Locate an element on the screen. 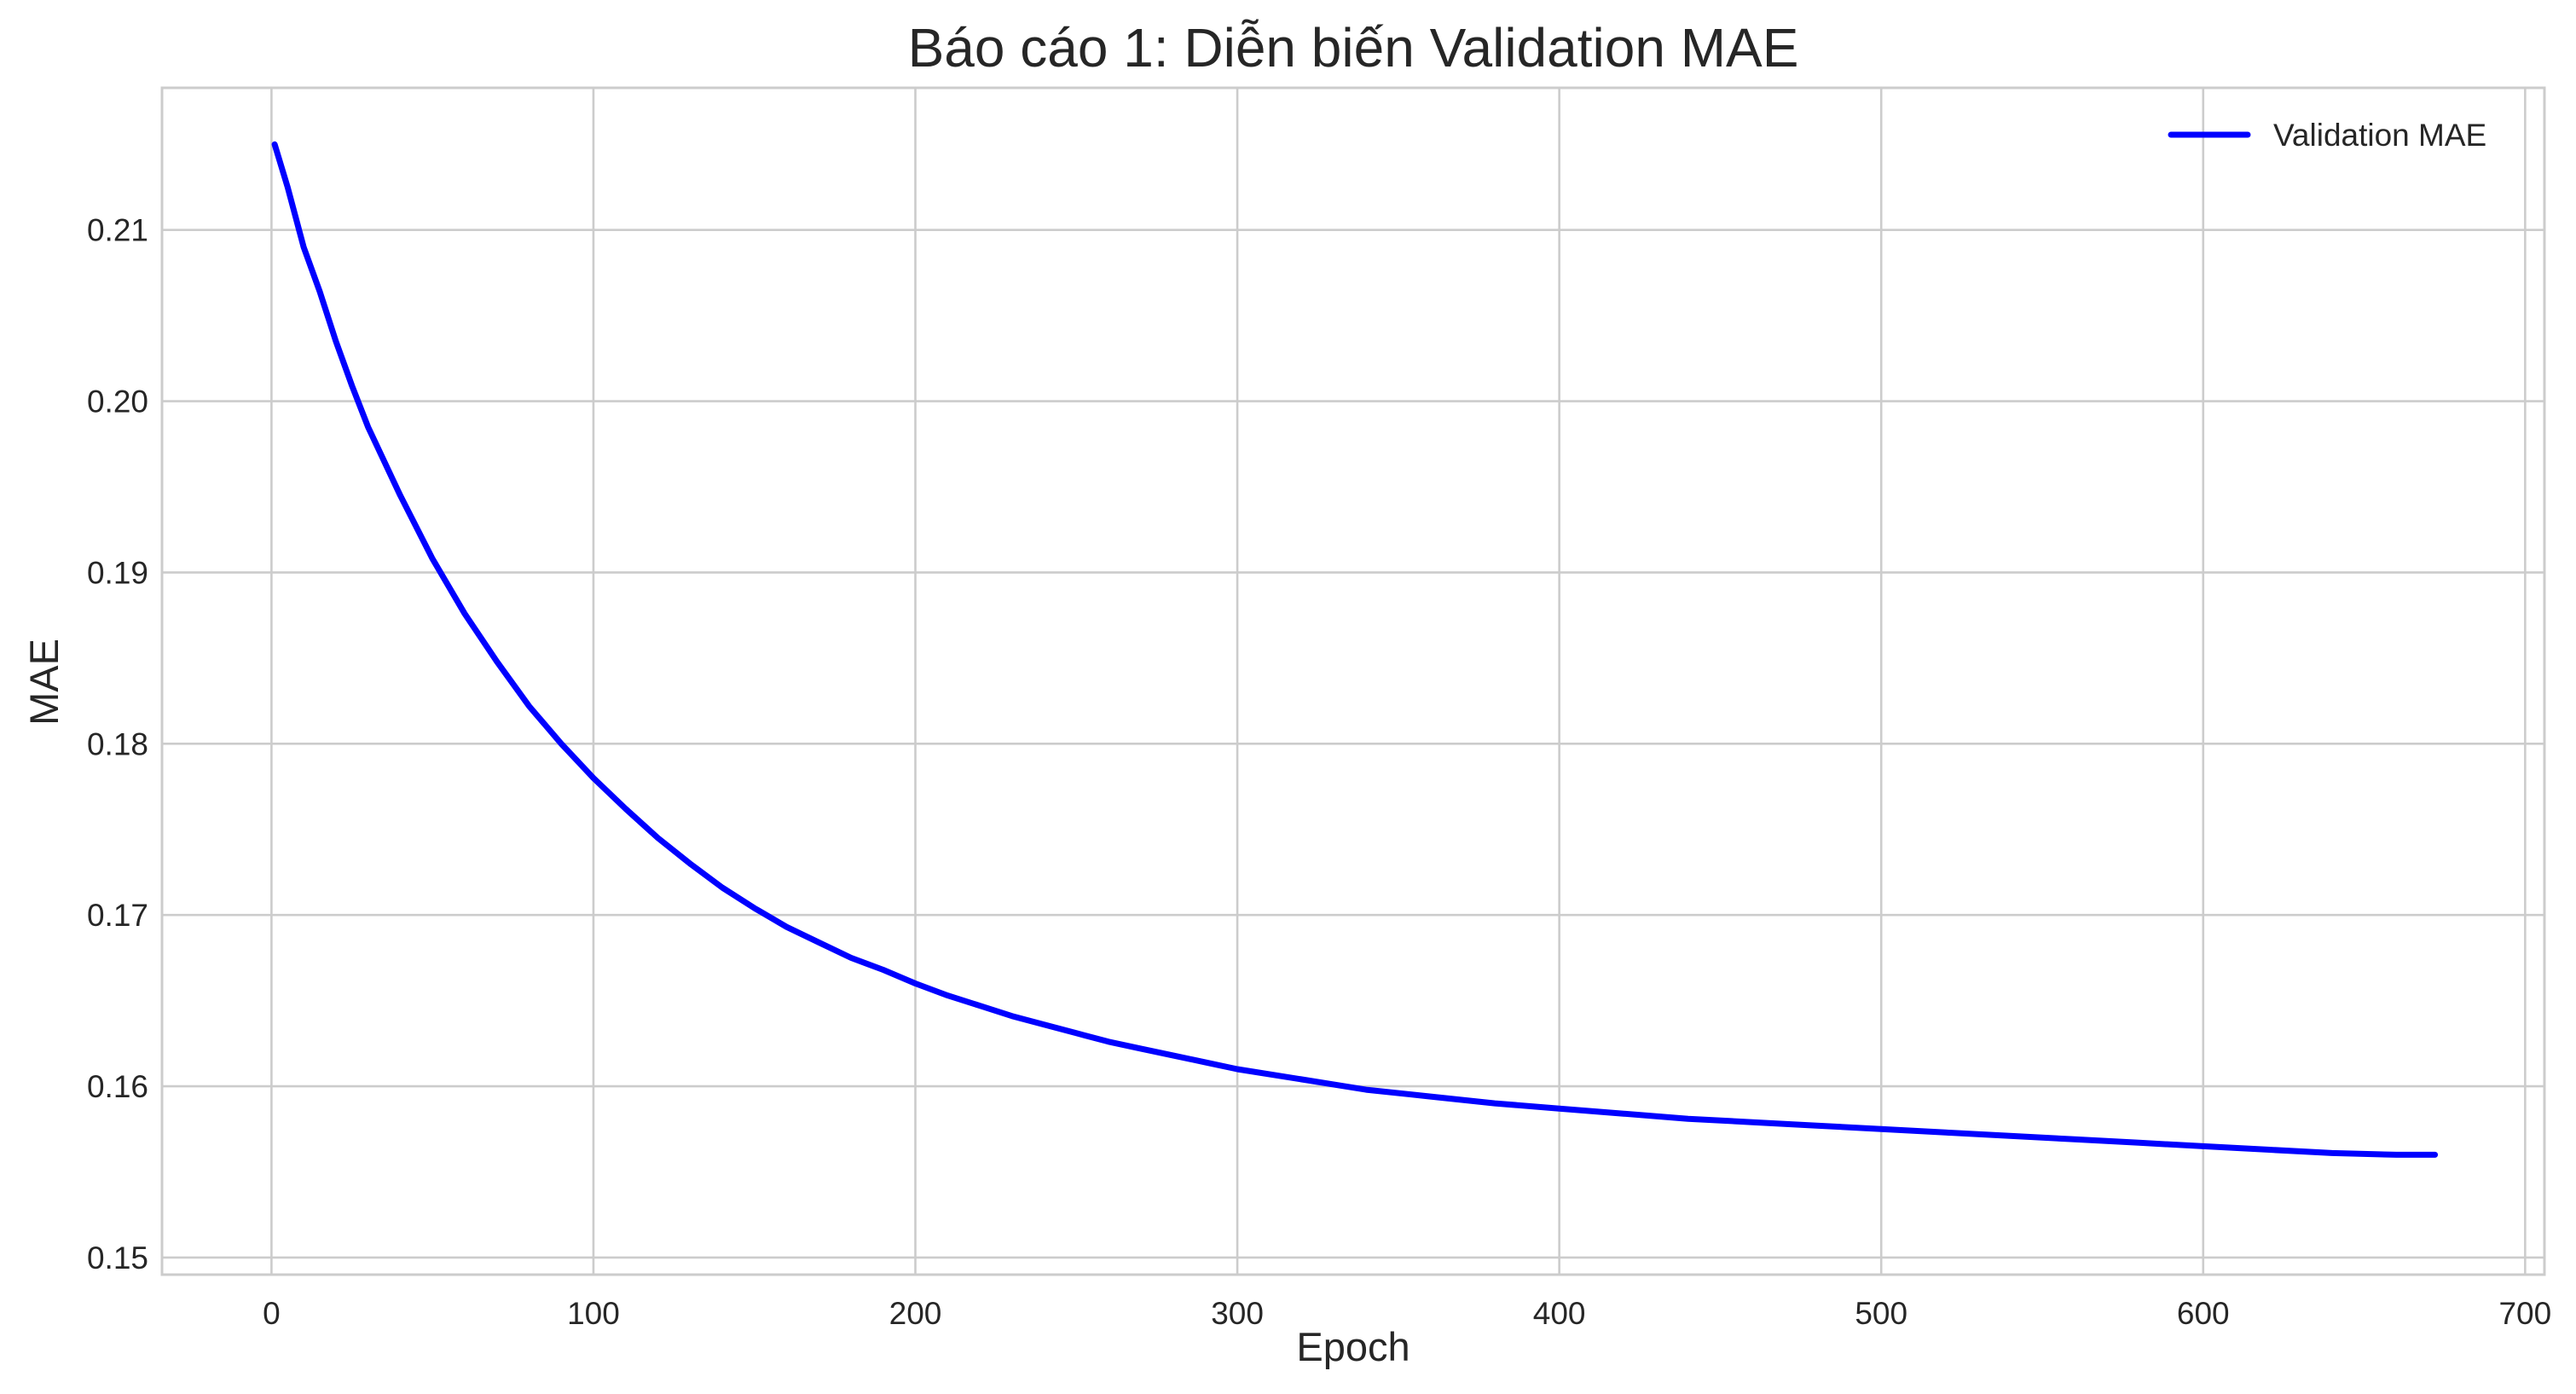 The width and height of the screenshot is (2576, 1394). y-tick-label: 0.18 is located at coordinates (117, 743).